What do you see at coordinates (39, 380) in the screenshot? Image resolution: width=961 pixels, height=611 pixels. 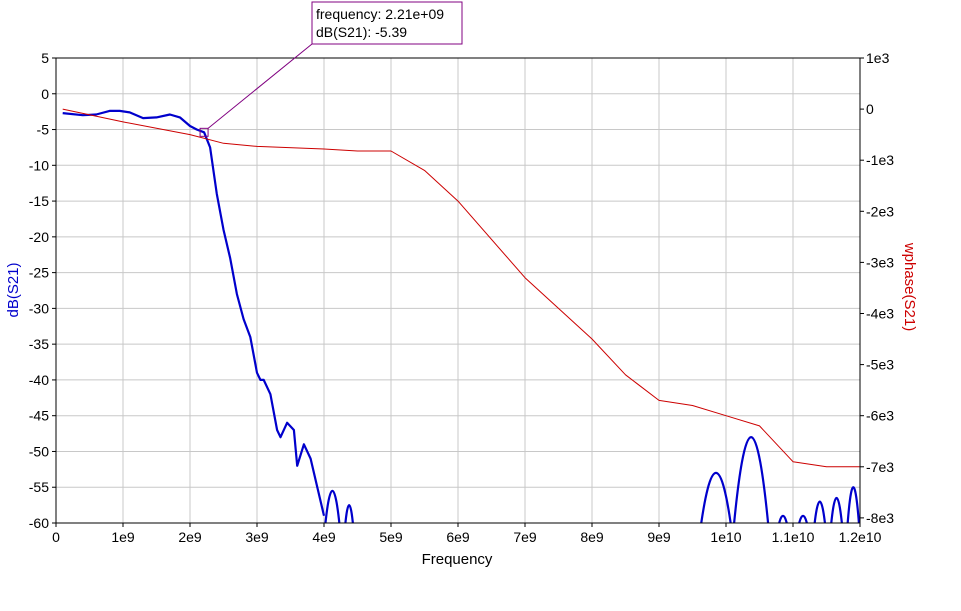 I see `left-tick-label: -40` at bounding box center [39, 380].